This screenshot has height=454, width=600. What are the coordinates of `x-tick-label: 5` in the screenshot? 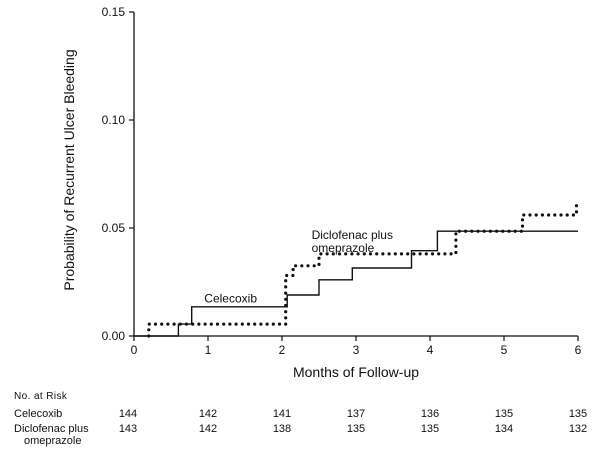 It's located at (504, 350).